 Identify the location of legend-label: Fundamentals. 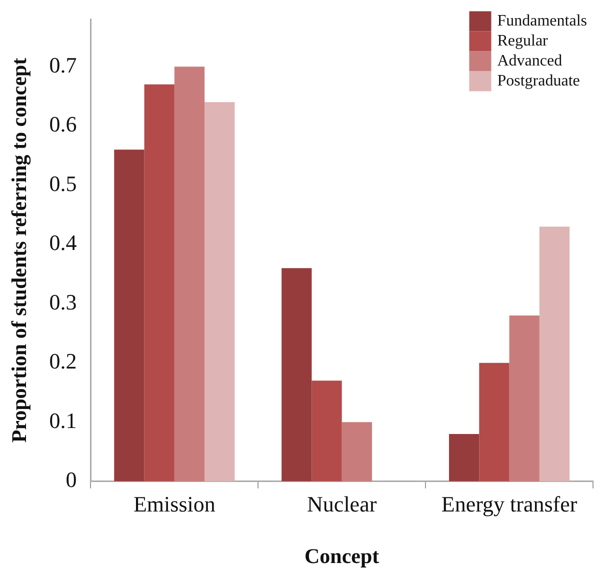
(542, 21).